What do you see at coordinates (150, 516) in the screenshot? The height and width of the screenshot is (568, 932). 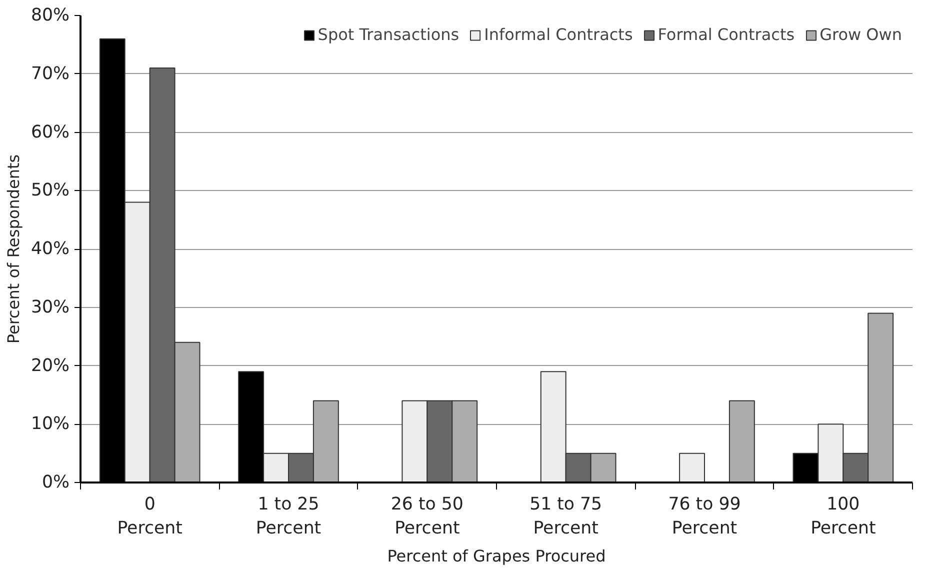 I see `x-tick-label: 0 Percent` at bounding box center [150, 516].